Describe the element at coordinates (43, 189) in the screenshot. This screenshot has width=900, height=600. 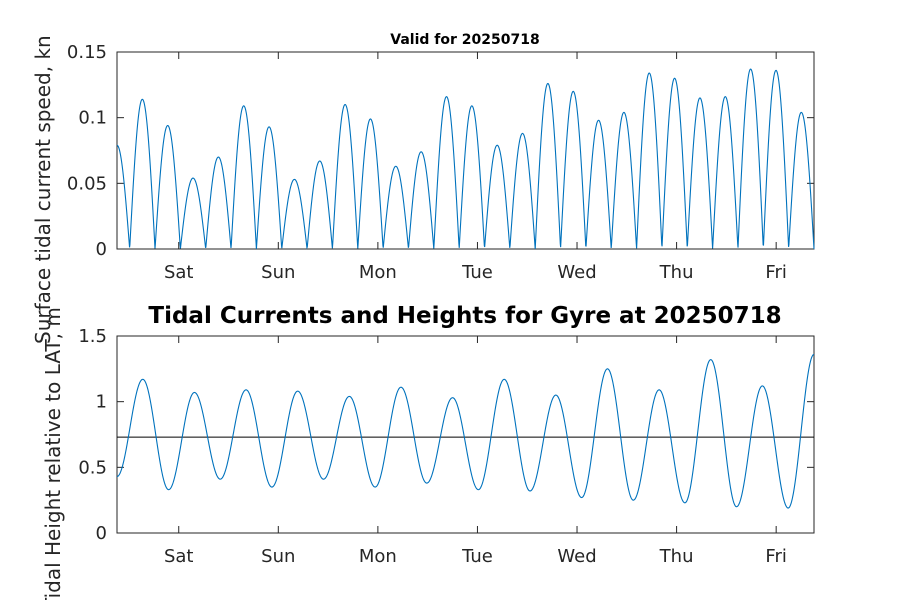
I see `current-speed-y-axis-label: Surface tidal current speed, kn` at that location.